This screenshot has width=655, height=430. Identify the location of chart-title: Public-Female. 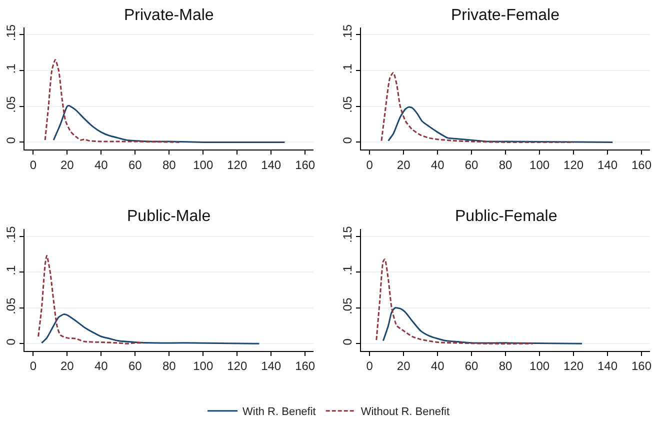
(506, 216).